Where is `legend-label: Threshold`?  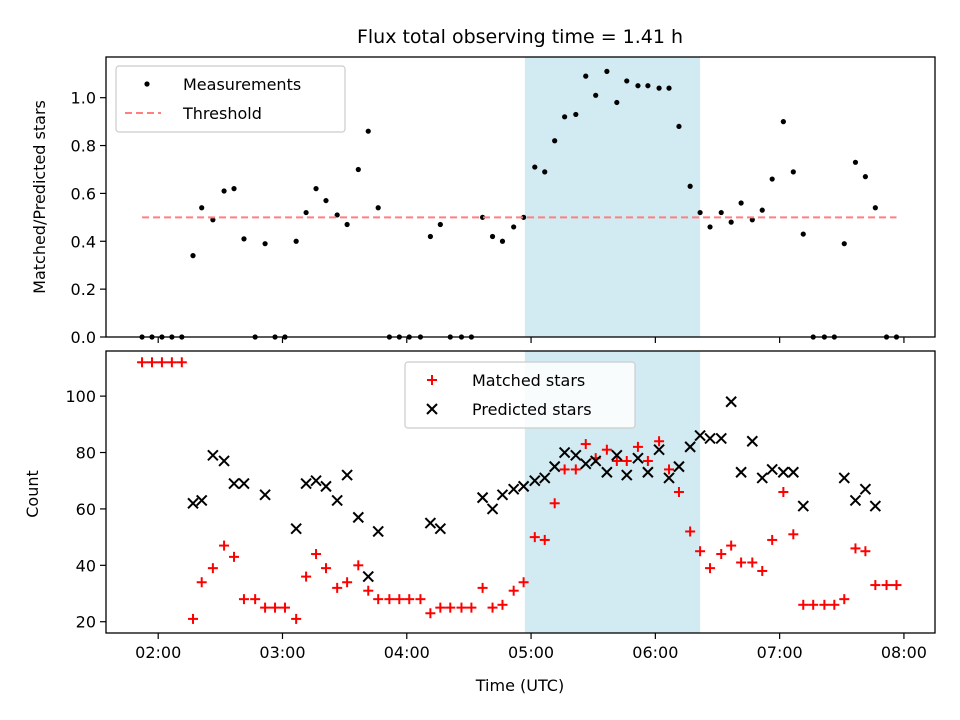
legend-label: Threshold is located at coordinates (222, 113).